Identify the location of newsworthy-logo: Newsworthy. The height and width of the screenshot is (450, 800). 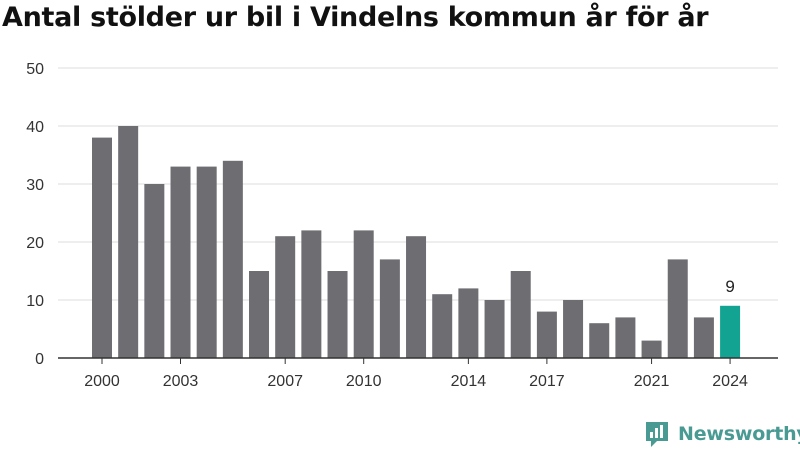
(722, 434).